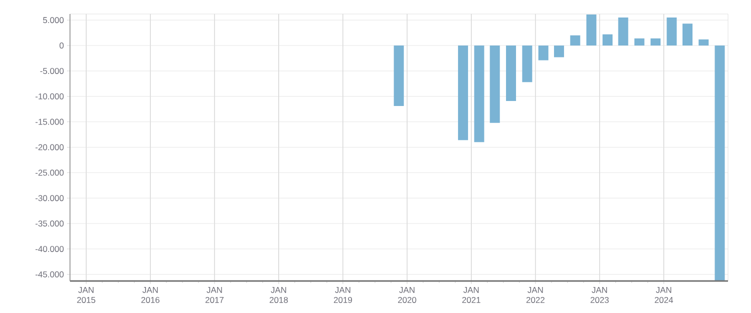  I want to click on y-tick-label: -40.000, so click(50, 249).